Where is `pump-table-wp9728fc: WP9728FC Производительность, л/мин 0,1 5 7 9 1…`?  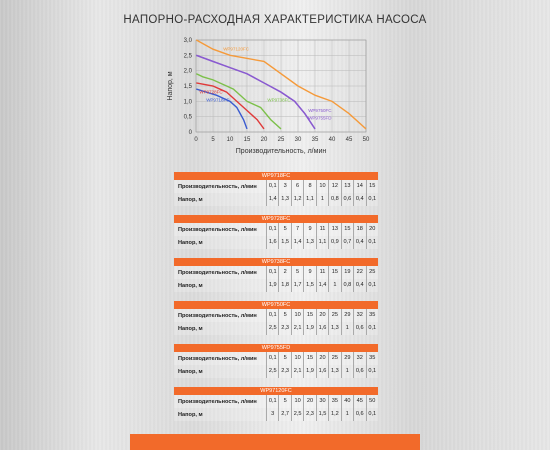 pump-table-wp9728fc: WP9728FC Производительность, л/мин 0,1 5 7 9 1… is located at coordinates (276, 232).